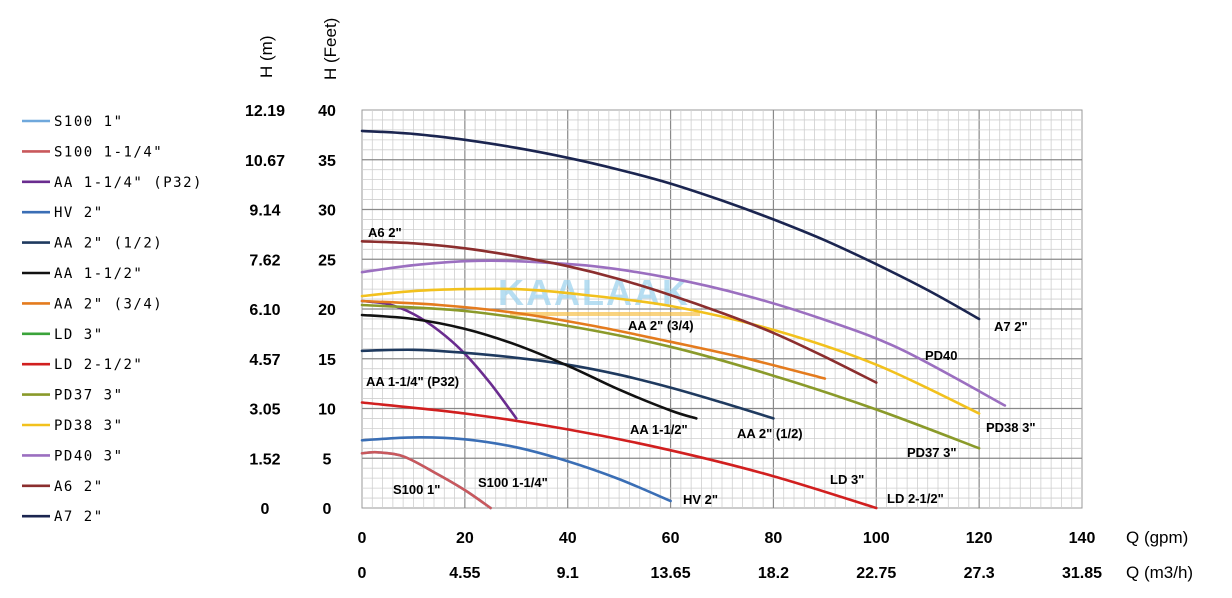 This screenshot has height=598, width=1232. What do you see at coordinates (264, 211) in the screenshot?
I see `y-tick-label-m: 9.14` at bounding box center [264, 211].